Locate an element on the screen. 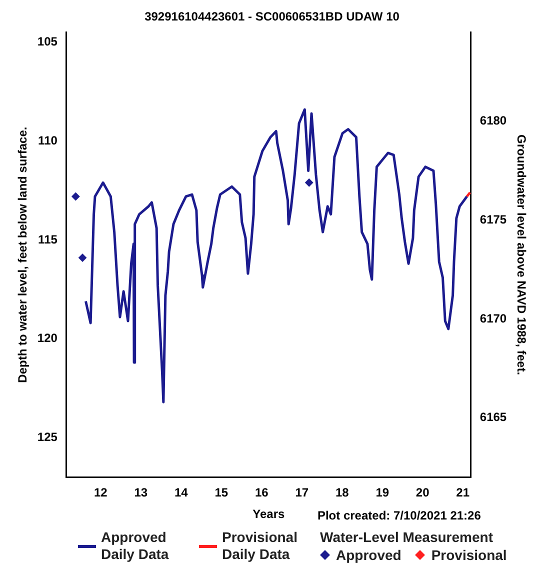  x-tick-label: 20 is located at coordinates (423, 493).